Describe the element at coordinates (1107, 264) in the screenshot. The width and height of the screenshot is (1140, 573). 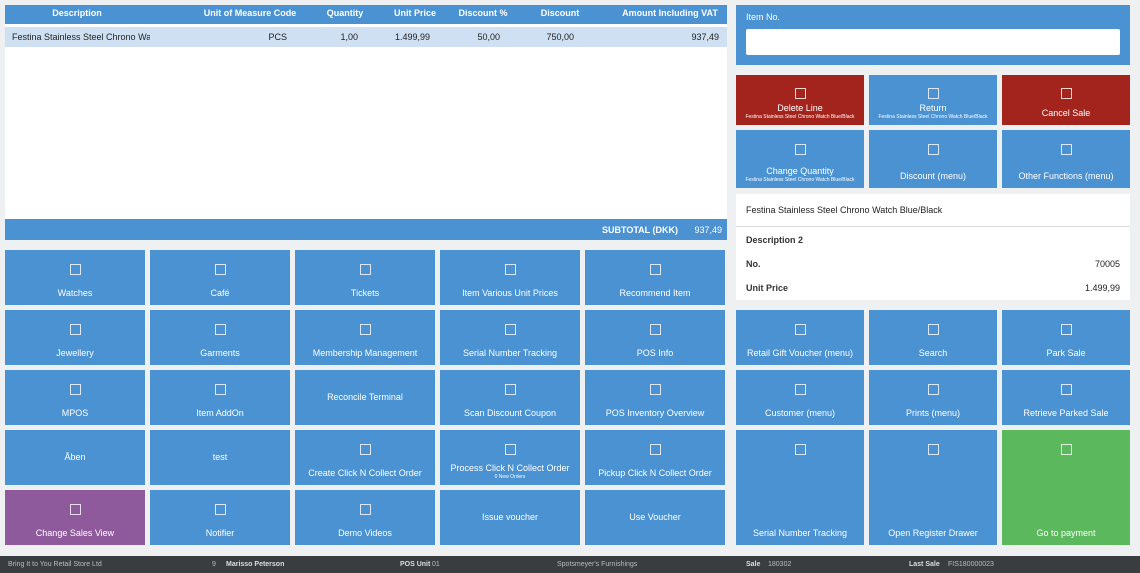
I see `field-value: 70005` at that location.